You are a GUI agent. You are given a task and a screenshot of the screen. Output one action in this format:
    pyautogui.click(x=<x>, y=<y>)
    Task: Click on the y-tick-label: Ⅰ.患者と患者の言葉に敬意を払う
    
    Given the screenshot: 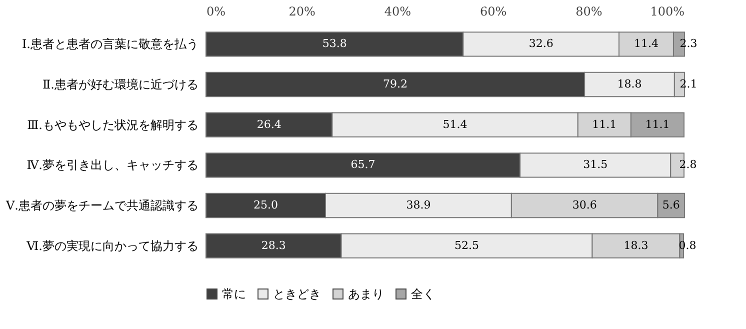 What is the action you would take?
    pyautogui.click(x=110, y=44)
    